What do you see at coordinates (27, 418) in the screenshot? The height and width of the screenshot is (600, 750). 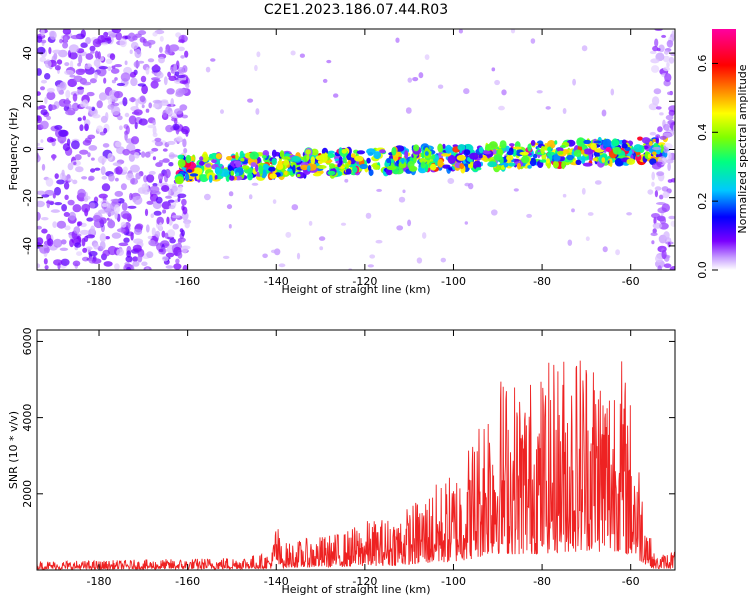 I see `y-tick-label: 4000` at bounding box center [27, 418].